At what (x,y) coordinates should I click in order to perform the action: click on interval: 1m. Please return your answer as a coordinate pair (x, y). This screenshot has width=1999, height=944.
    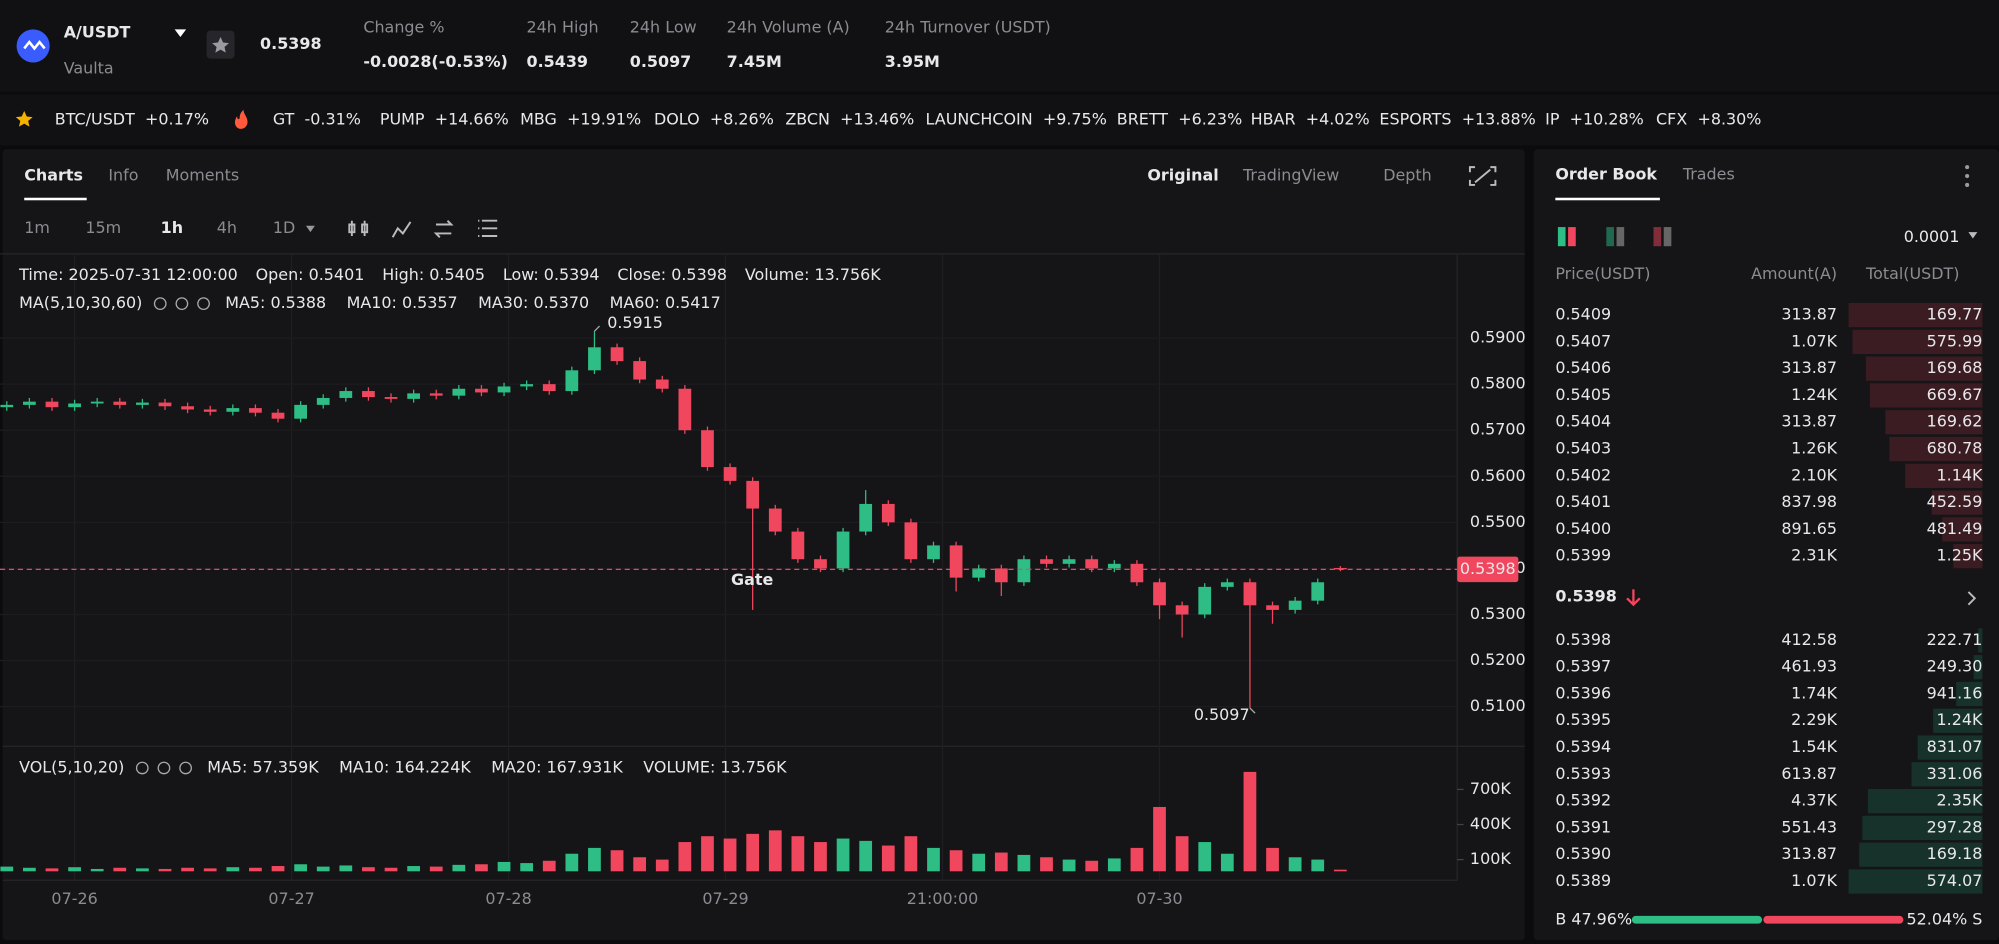
    Looking at the image, I should click on (37, 227).